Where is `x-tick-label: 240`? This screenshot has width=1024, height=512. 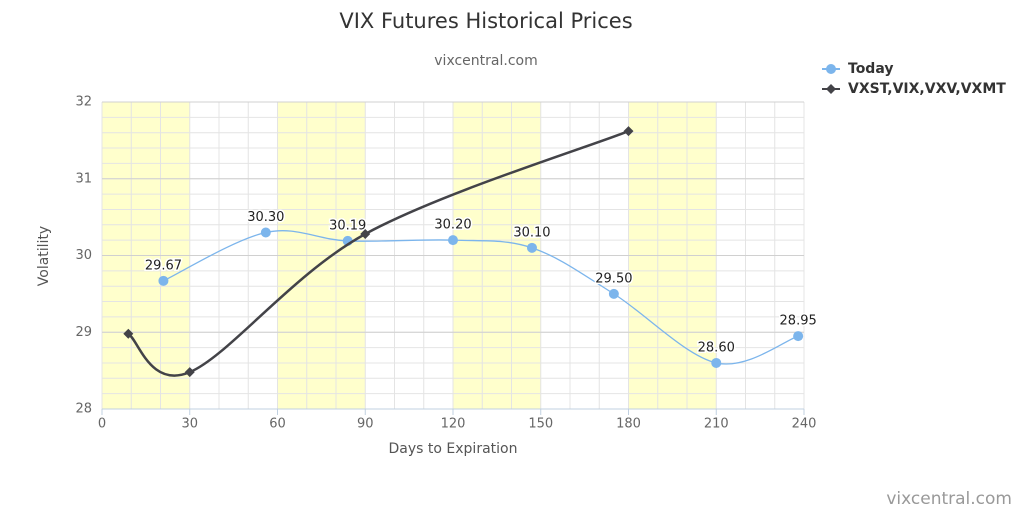
x-tick-label: 240 is located at coordinates (804, 424).